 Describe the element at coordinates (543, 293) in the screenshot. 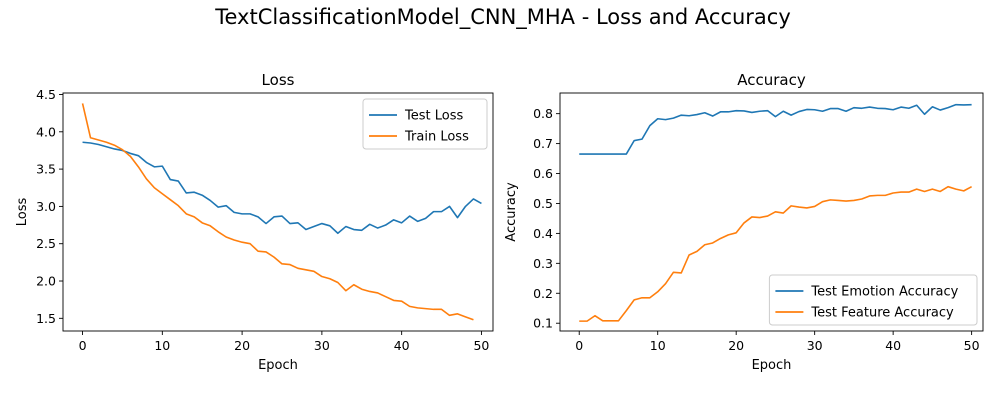

I see `accuracy-y-tick-label: 0.2` at that location.